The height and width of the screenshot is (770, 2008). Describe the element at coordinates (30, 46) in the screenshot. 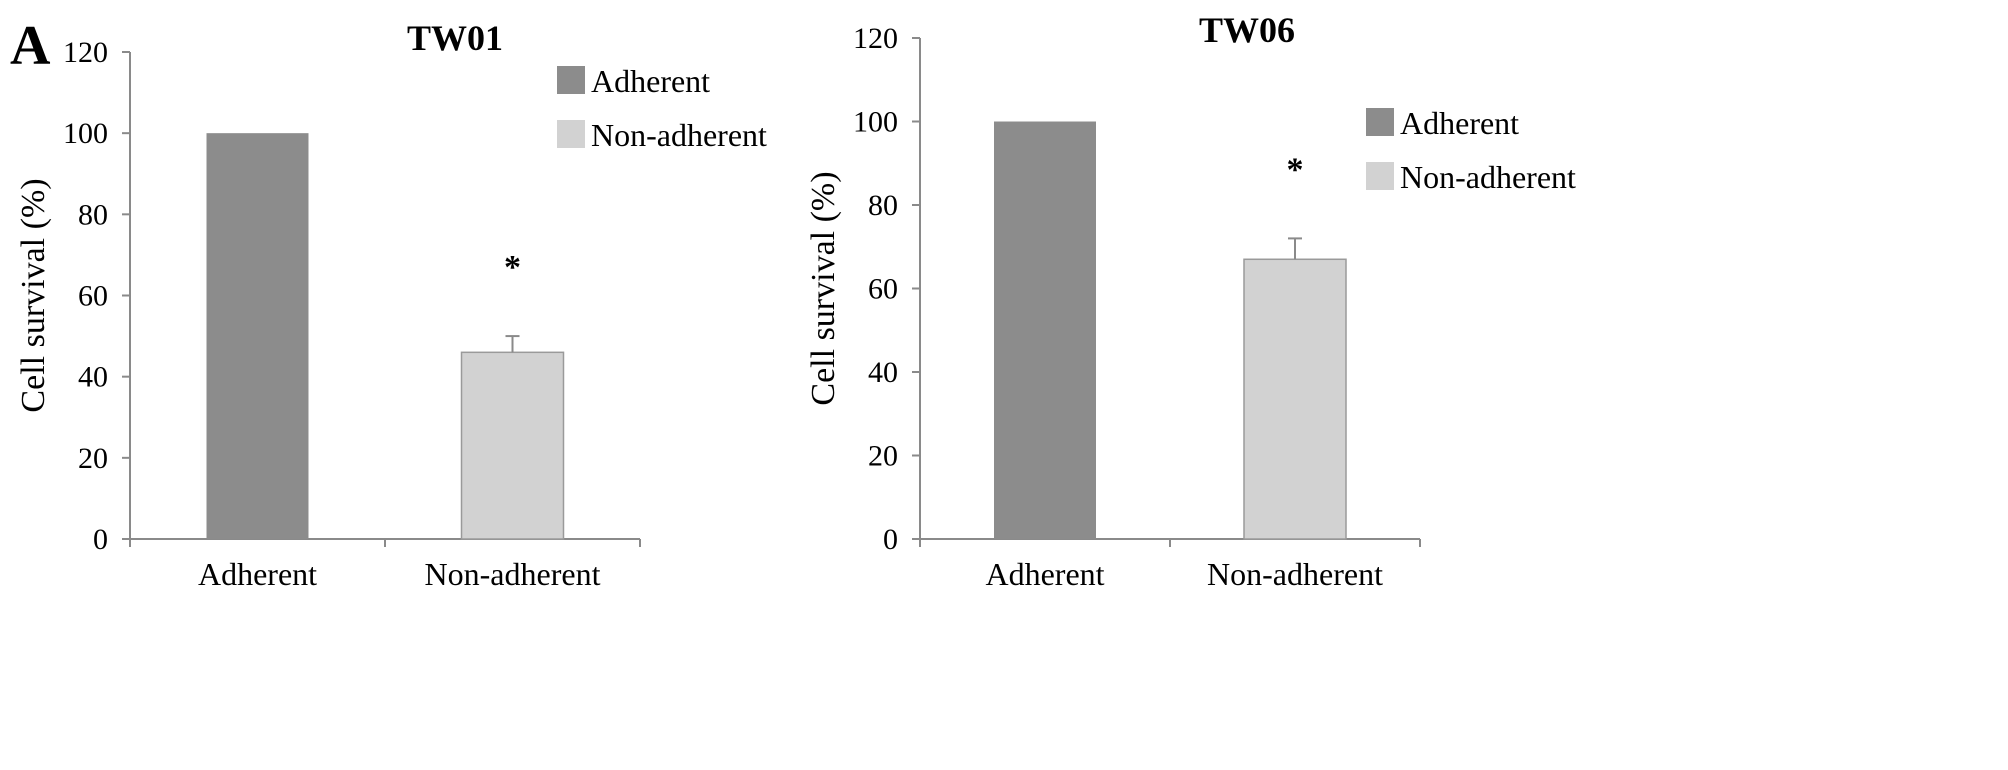

I see `panel-label: A` at that location.